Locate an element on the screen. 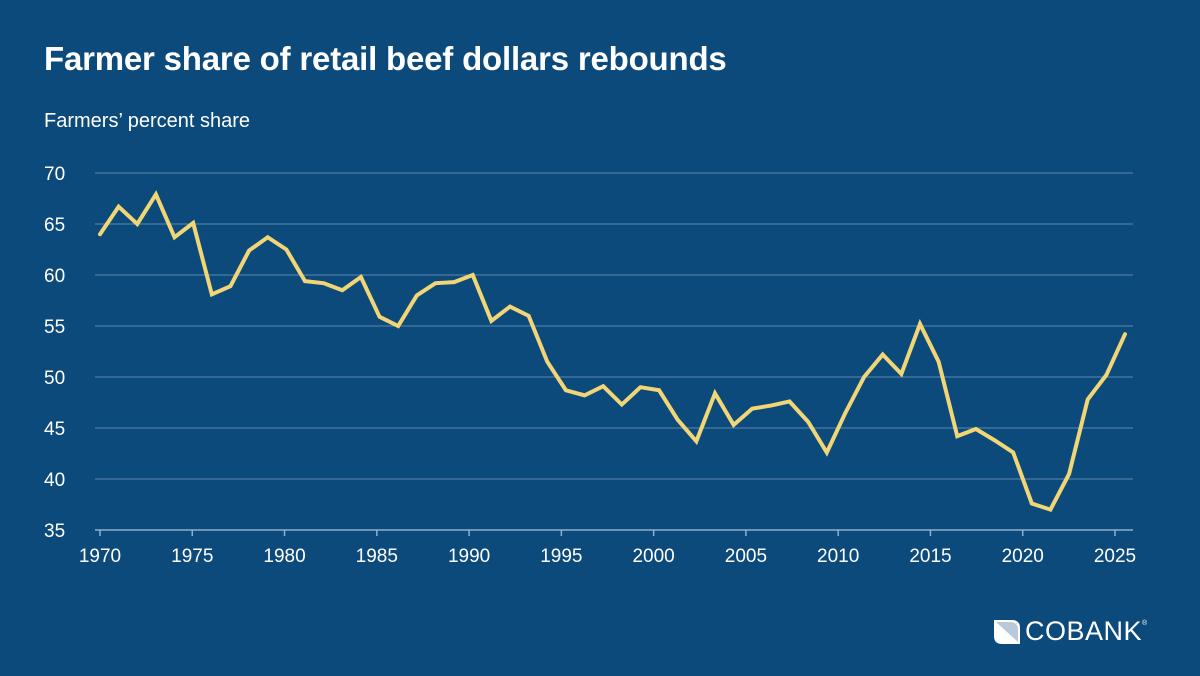  y-tick-label: 45 is located at coordinates (54, 429).